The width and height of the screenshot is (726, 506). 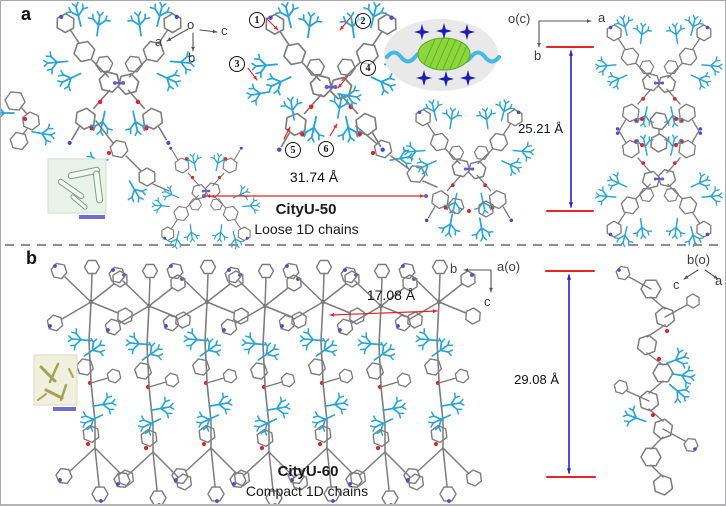 I want to click on site-label-1: 1, so click(x=257, y=20).